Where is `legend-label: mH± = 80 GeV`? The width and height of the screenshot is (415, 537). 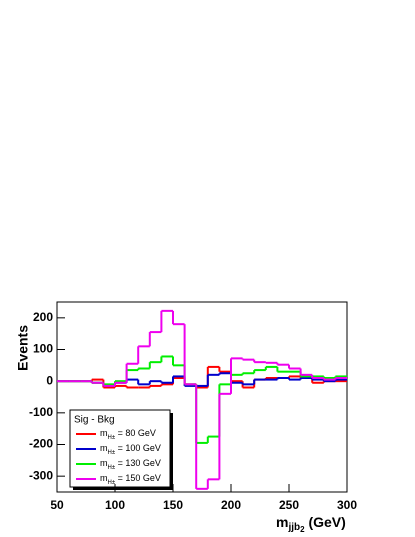
legend-label: mH± = 80 GeV is located at coordinates (128, 434).